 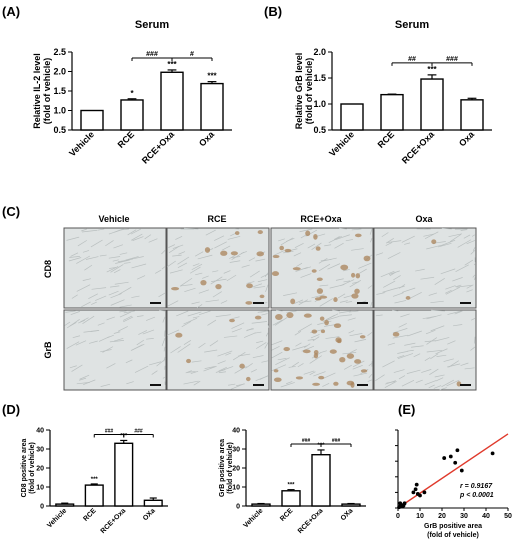 I want to click on scale-bar-grb-oxa, so click(x=465, y=385).